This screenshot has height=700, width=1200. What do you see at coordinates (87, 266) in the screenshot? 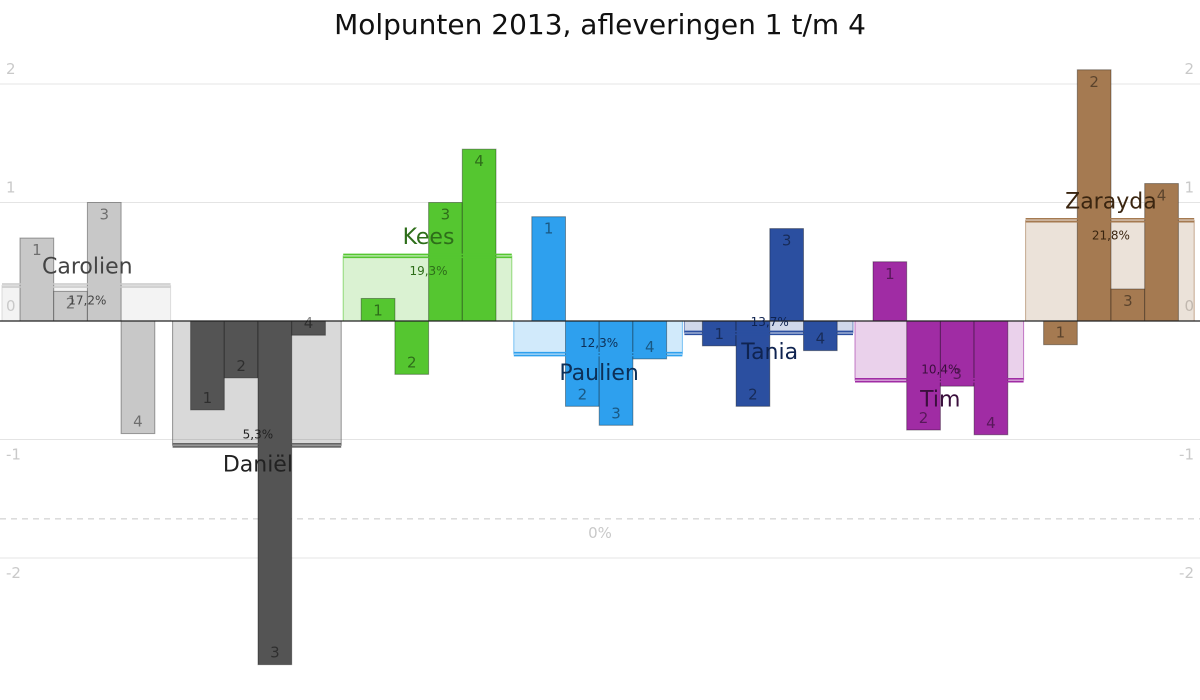
I see `player-name-0: Carolien` at bounding box center [87, 266].